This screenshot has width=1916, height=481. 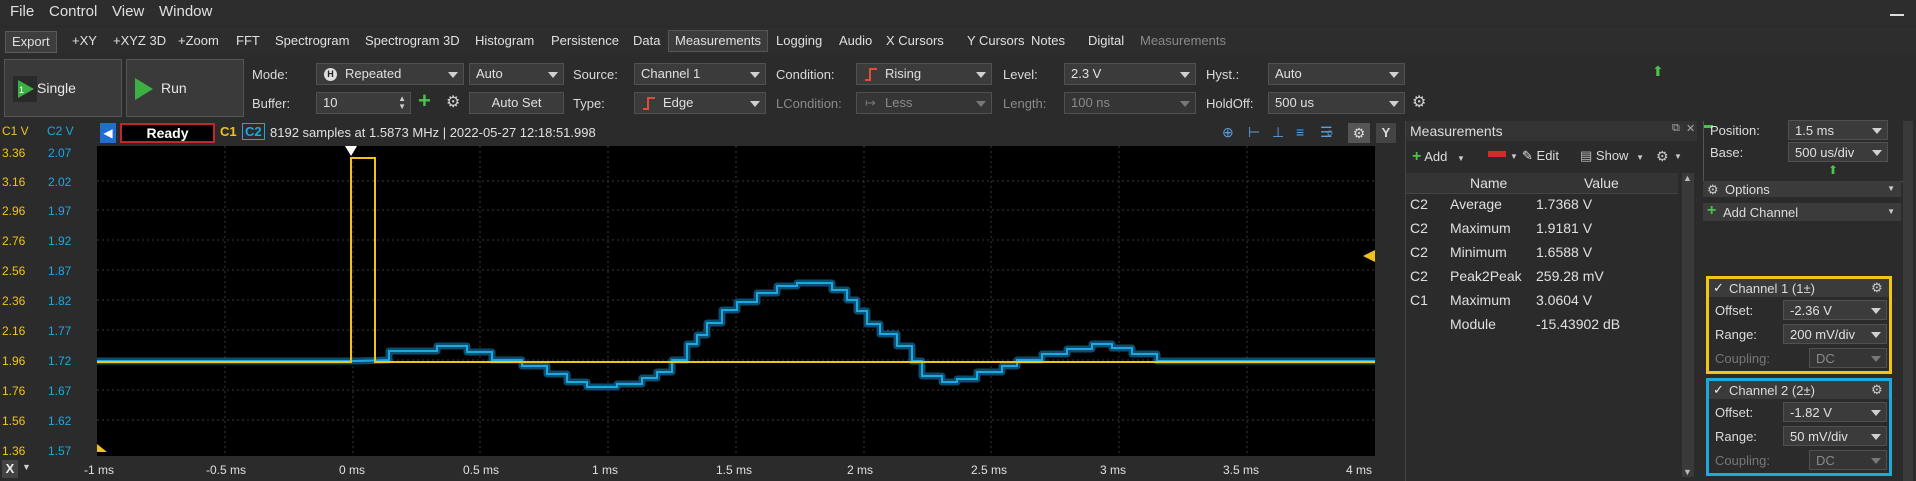 What do you see at coordinates (1908, 301) in the screenshot?
I see `panel-scrollbar` at bounding box center [1908, 301].